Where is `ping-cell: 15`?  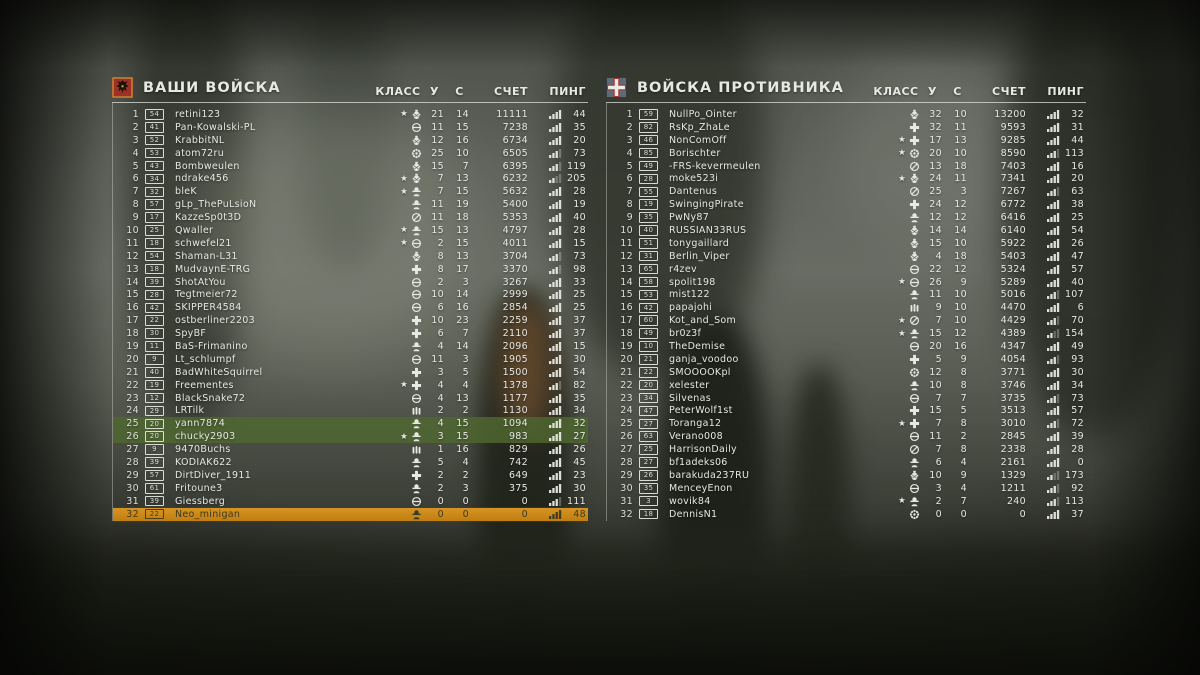
ping-cell: 15 is located at coordinates (559, 346).